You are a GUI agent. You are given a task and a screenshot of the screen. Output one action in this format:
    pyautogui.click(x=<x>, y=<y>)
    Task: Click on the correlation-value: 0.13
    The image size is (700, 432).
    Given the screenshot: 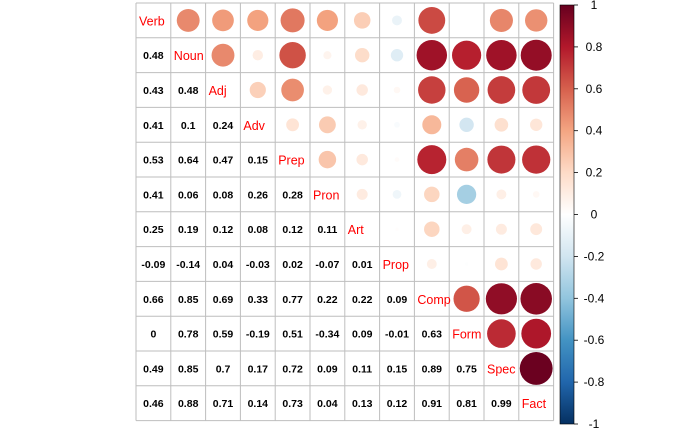 What is the action you would take?
    pyautogui.click(x=362, y=404)
    